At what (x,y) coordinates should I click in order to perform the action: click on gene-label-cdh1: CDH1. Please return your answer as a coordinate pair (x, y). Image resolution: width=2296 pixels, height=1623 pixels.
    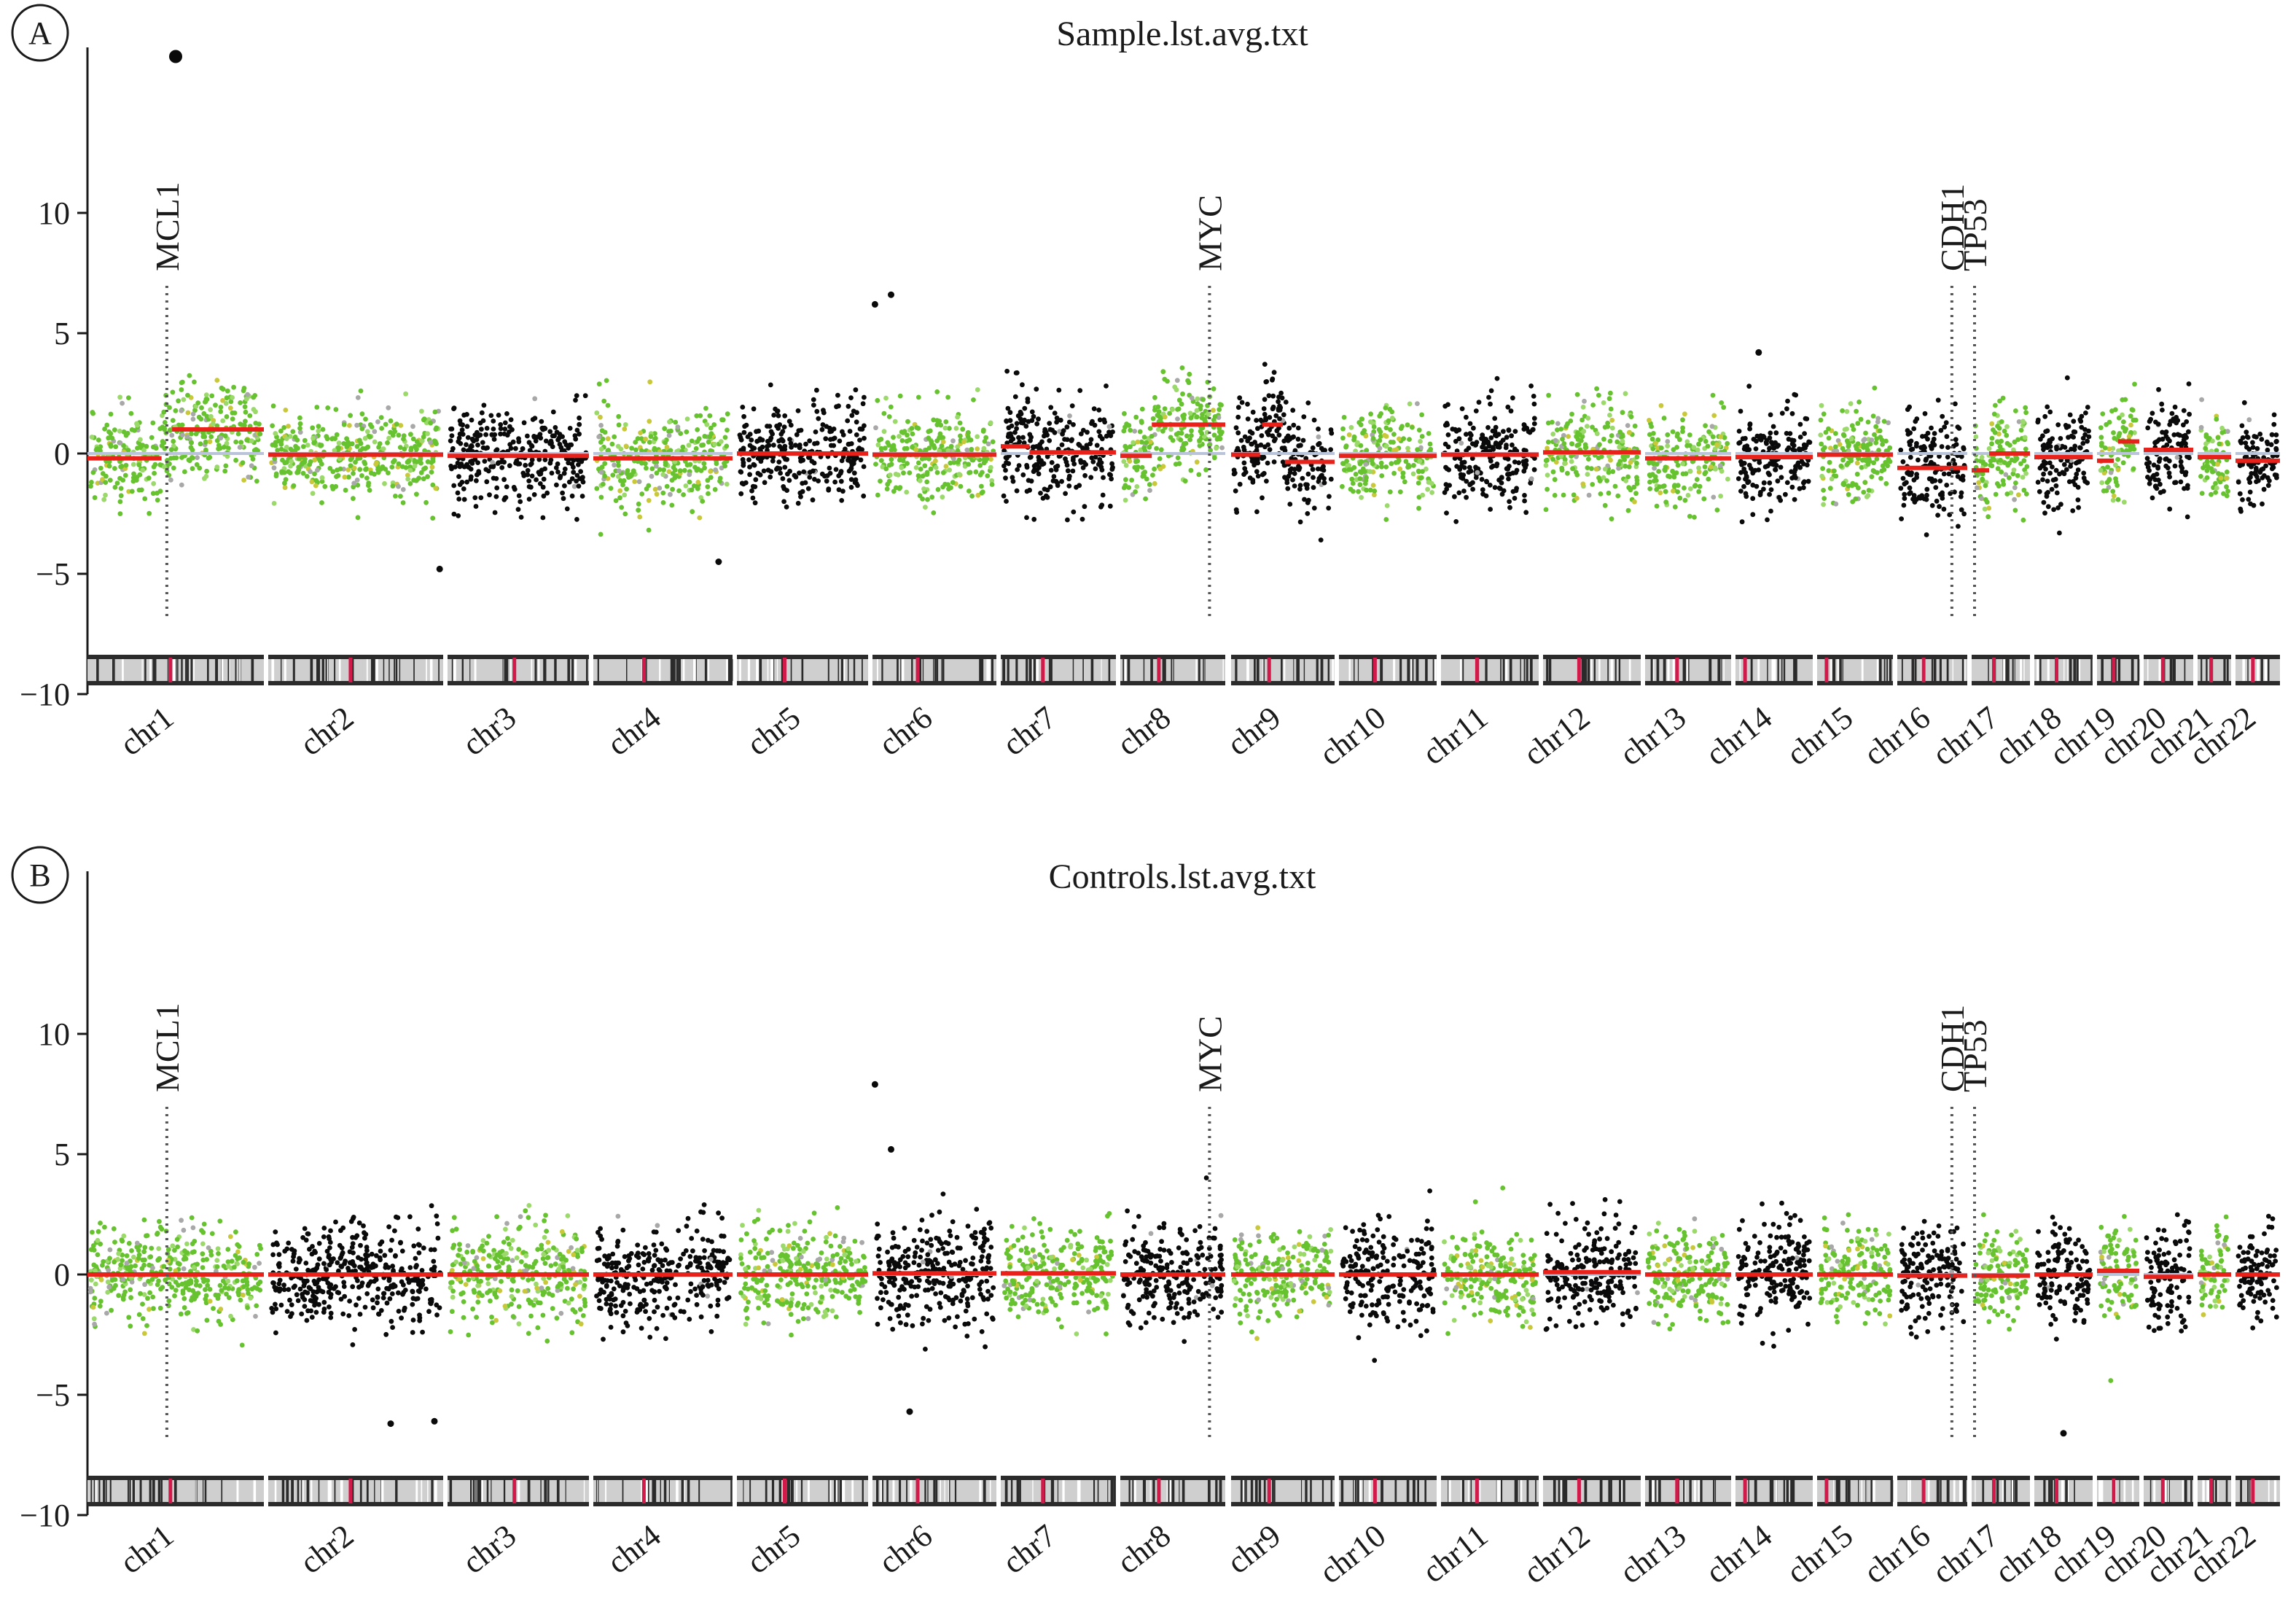
    Looking at the image, I should click on (1953, 1048).